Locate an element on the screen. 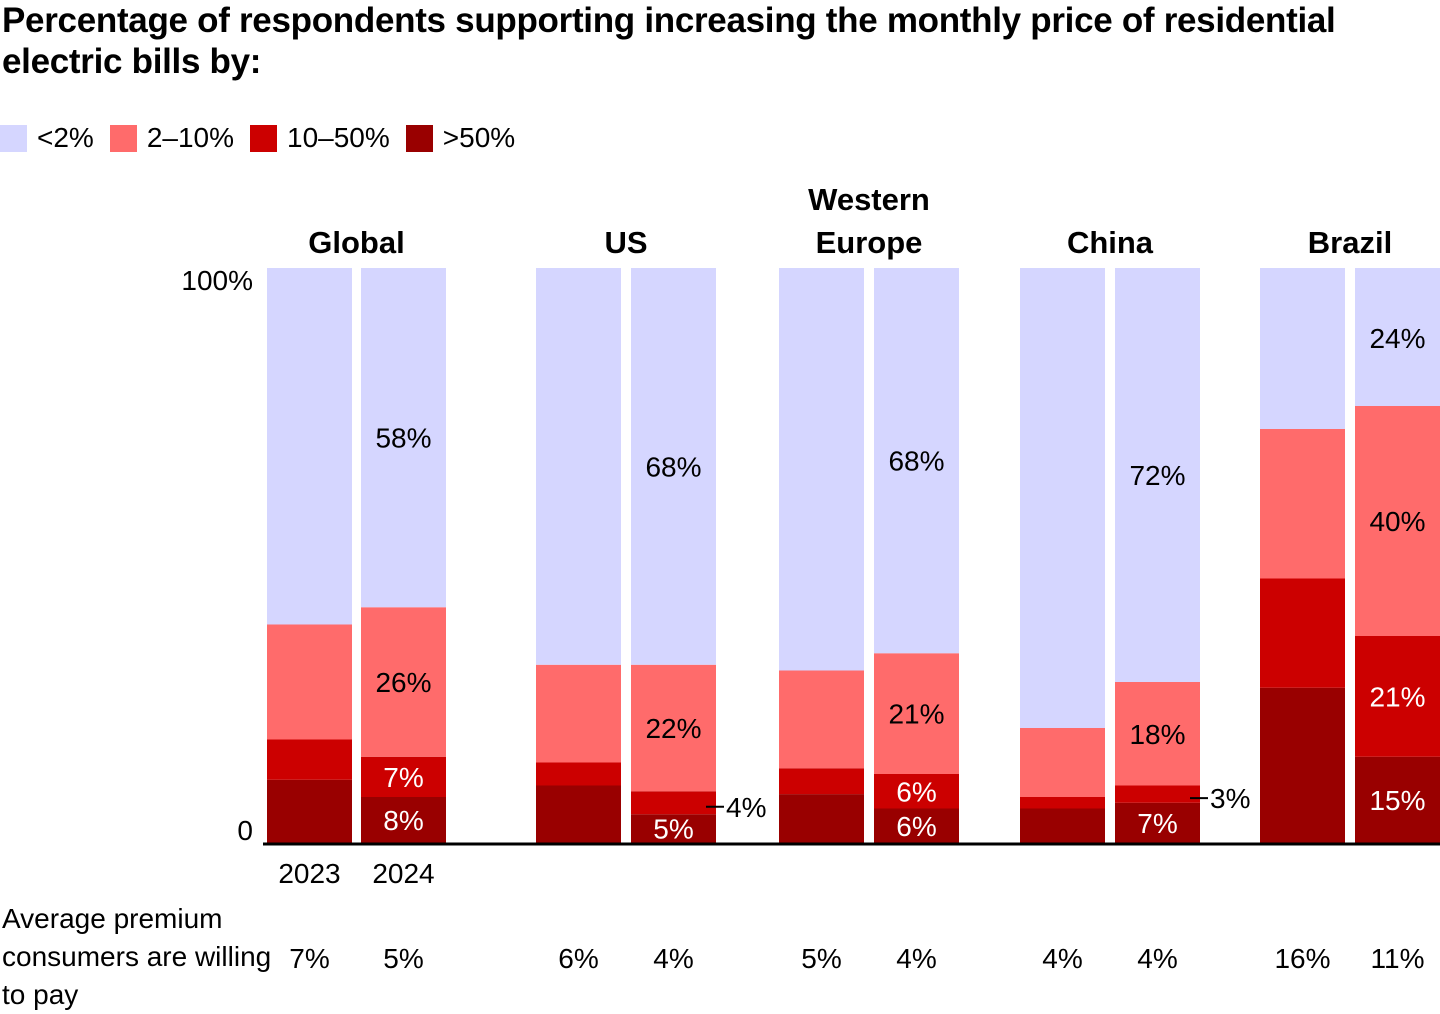 Image resolution: width=1440 pixels, height=1014 pixels. legend-item: 2–10% is located at coordinates (172, 138).